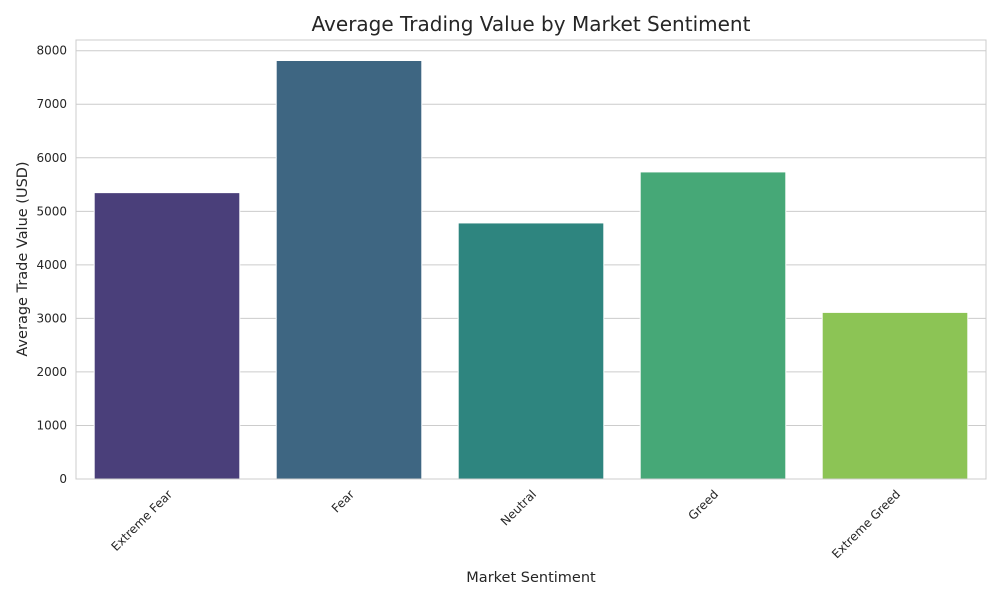 This screenshot has width=1000, height=604. I want to click on x-axis-label: Market Sentiment, so click(531, 578).